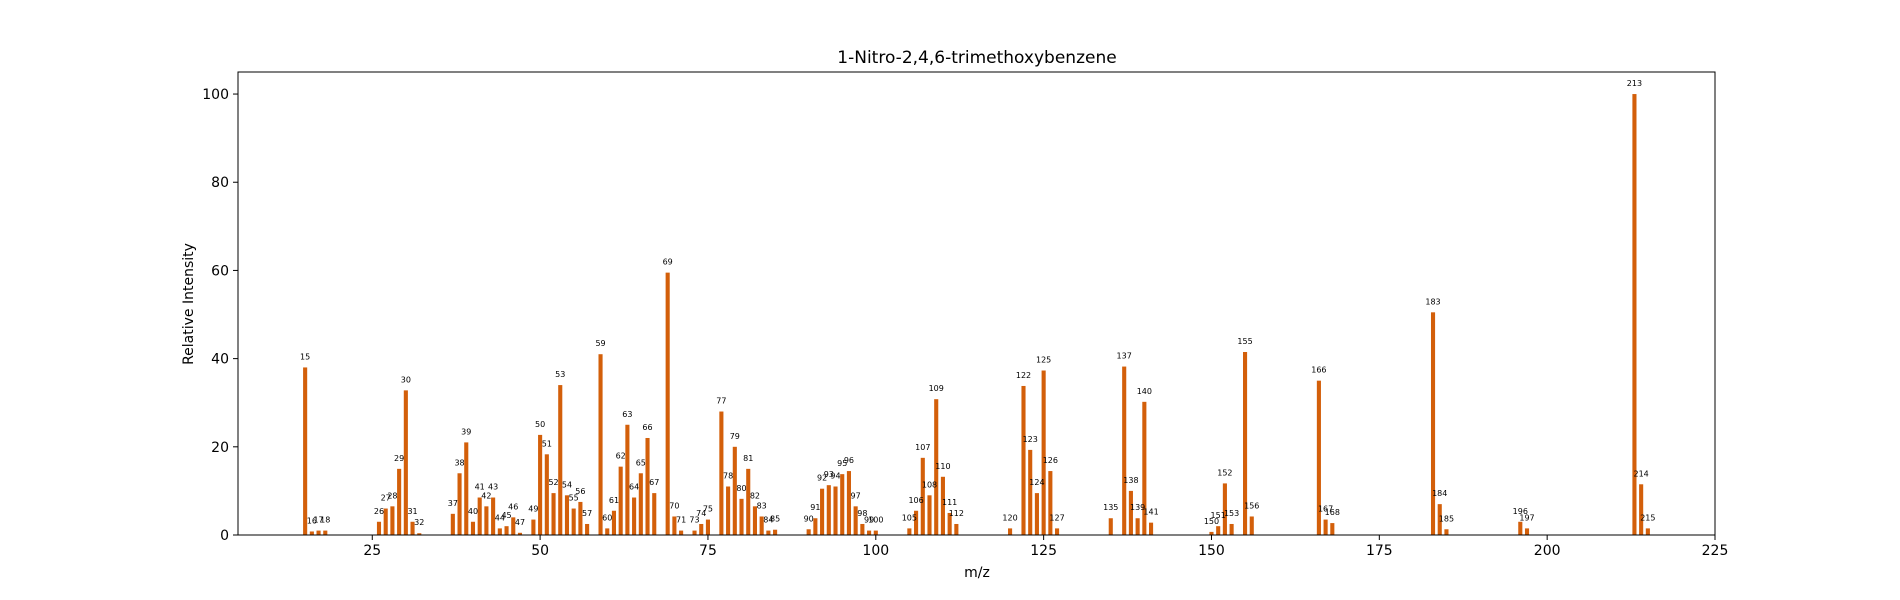 The height and width of the screenshot is (600, 1900). Describe the element at coordinates (547, 443) in the screenshot. I see `peak-label: 51` at that location.